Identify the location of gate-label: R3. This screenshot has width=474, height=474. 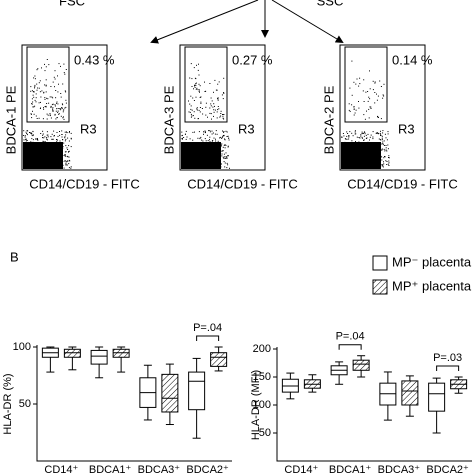
(88, 128).